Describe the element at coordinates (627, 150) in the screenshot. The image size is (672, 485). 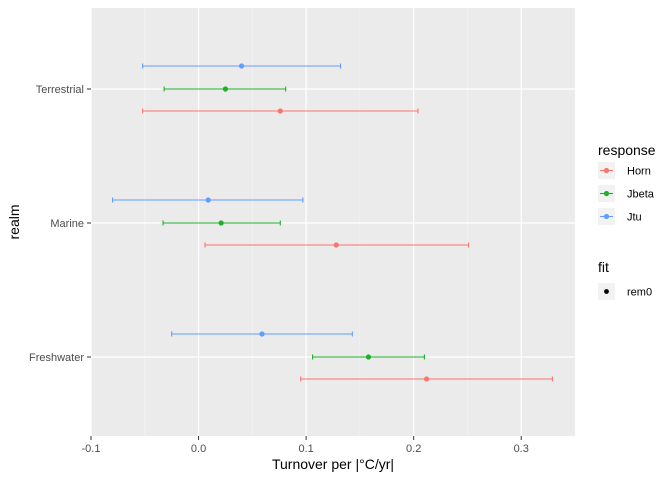
I see `legend-title-response: response` at that location.